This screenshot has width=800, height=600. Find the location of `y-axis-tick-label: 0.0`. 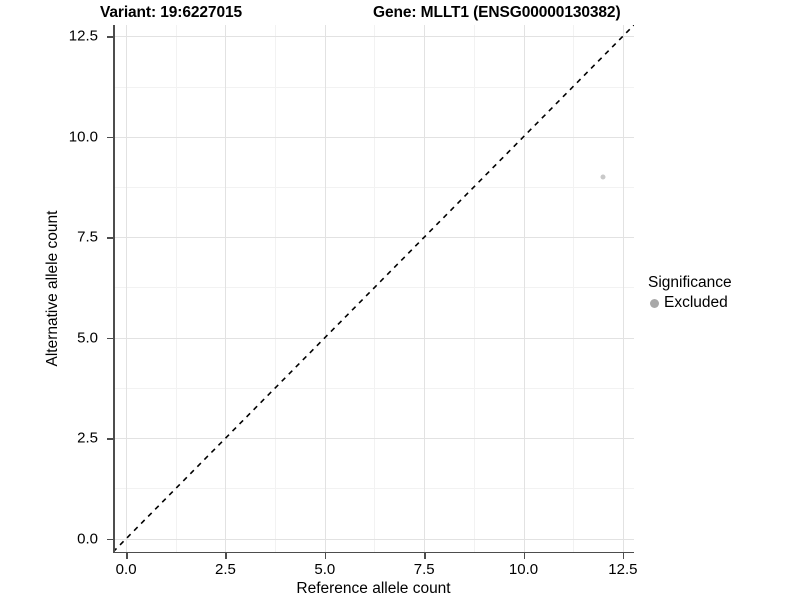

y-axis-tick-label: 0.0 is located at coordinates (87, 539).